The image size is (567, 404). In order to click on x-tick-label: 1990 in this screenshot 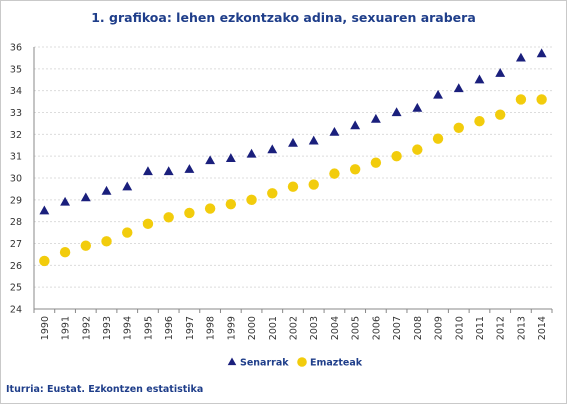, I will do `click(45, 328)`.